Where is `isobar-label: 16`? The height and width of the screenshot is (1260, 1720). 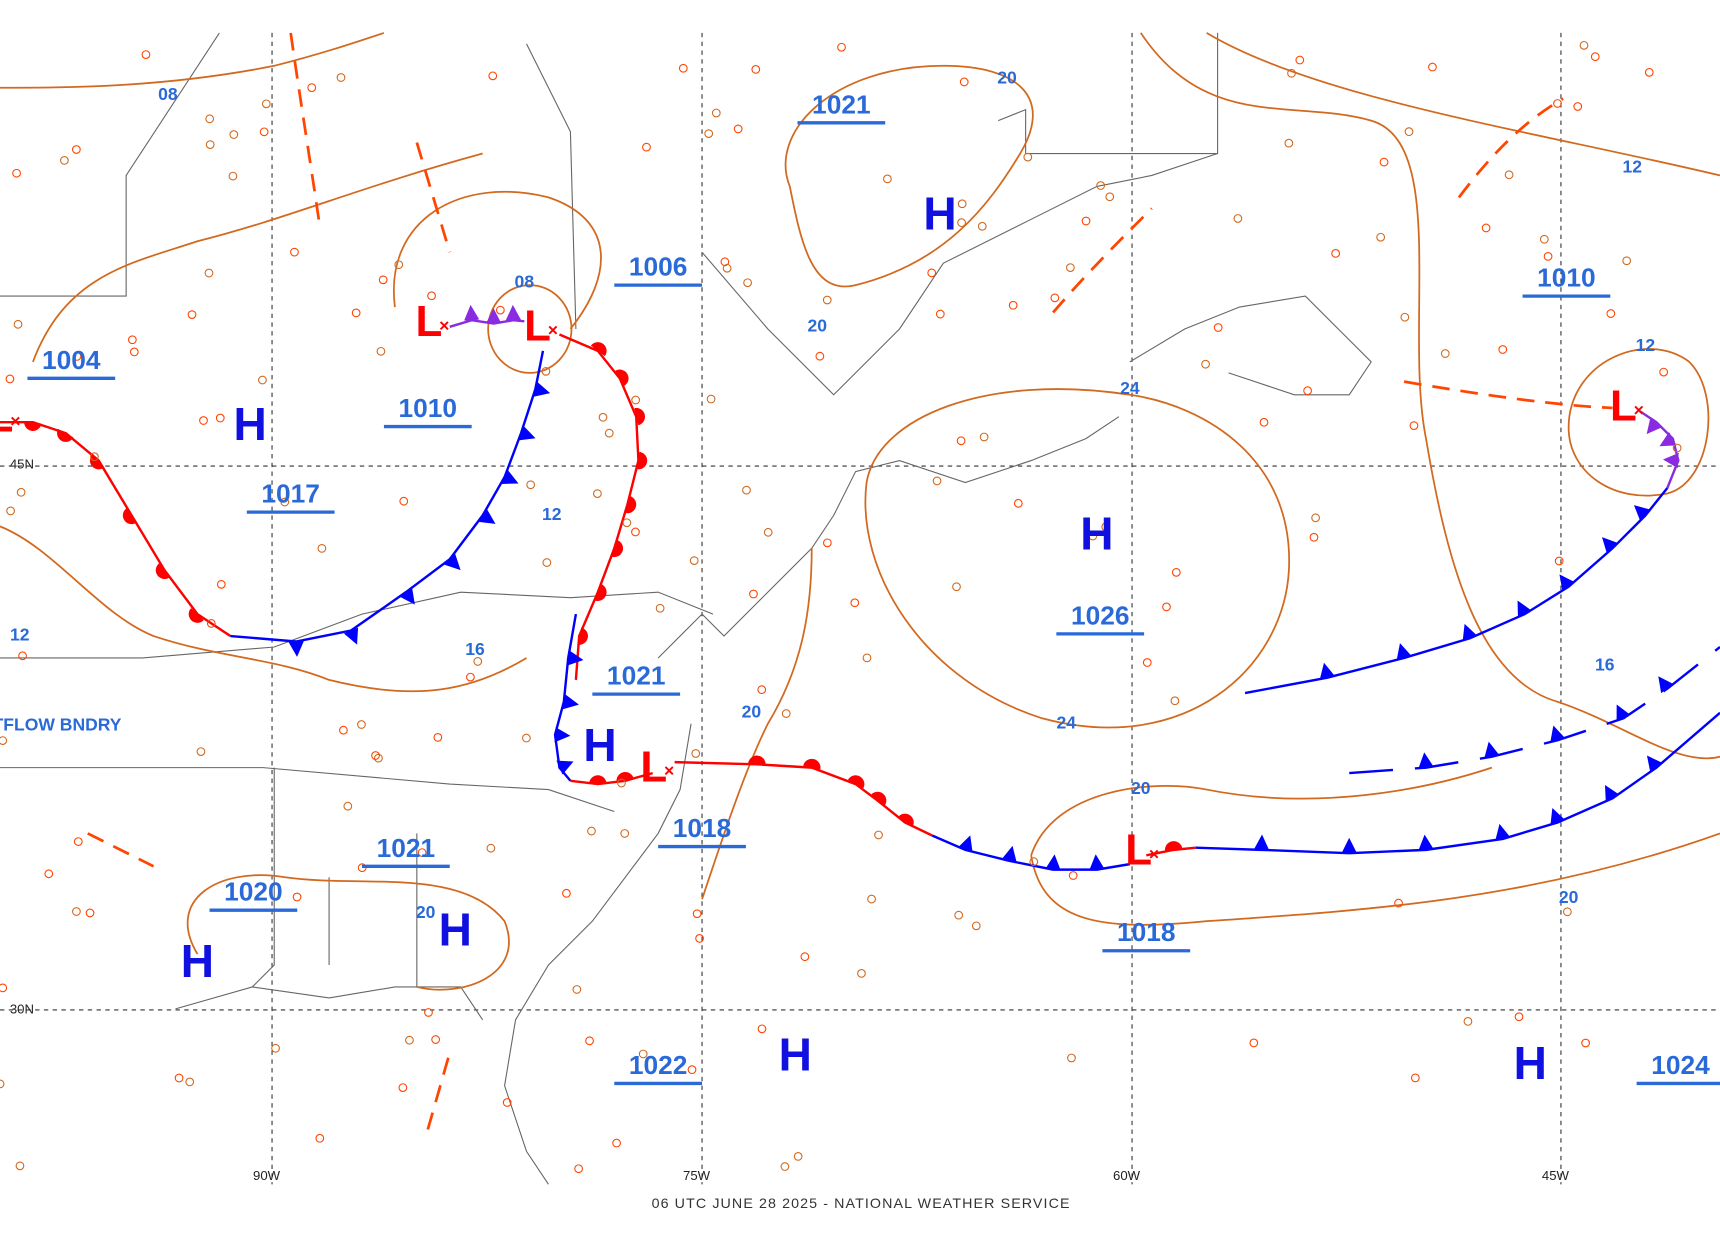 isobar-label: 16 is located at coordinates (1605, 664).